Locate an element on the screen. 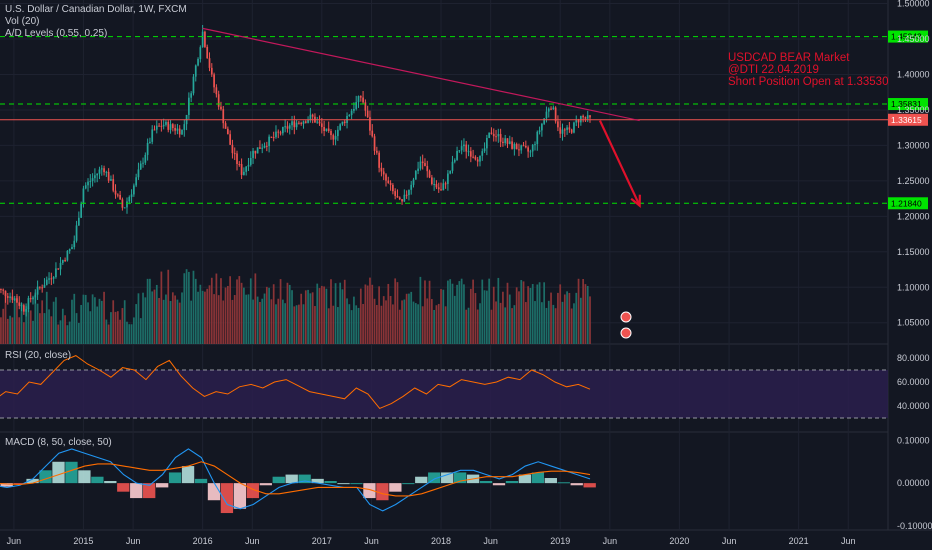  rsi-line is located at coordinates (295, 382).